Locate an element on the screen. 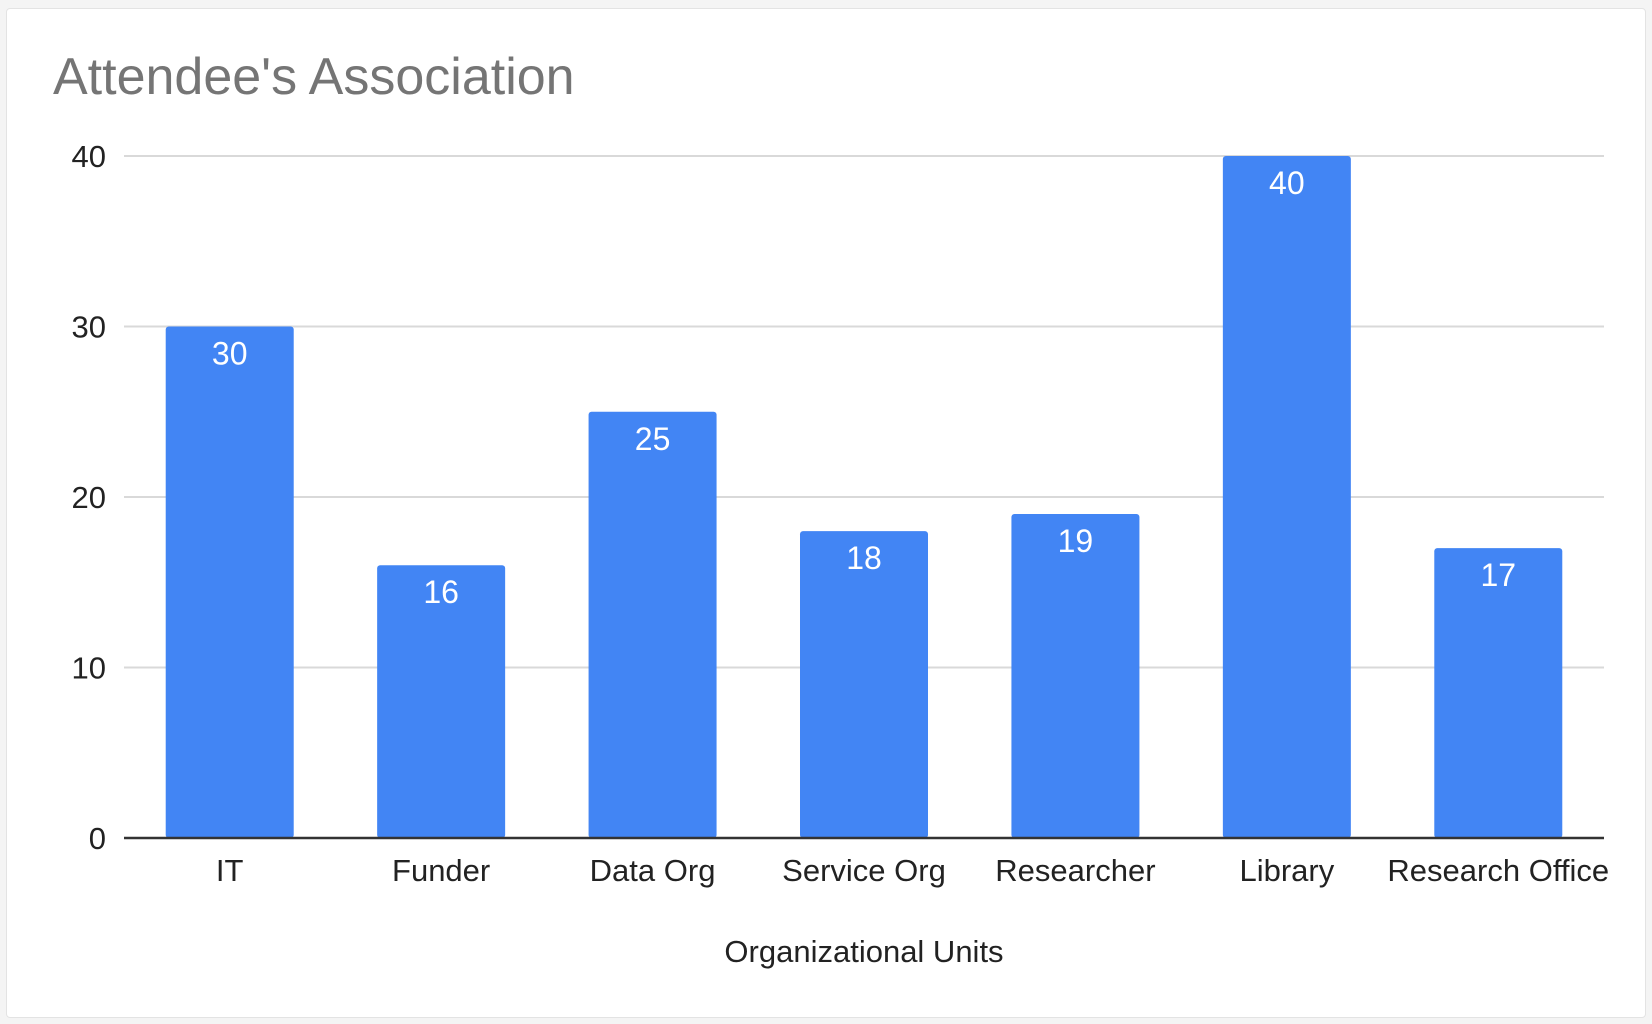 The height and width of the screenshot is (1024, 1652). x-tick-label: Researcher is located at coordinates (1075, 870).